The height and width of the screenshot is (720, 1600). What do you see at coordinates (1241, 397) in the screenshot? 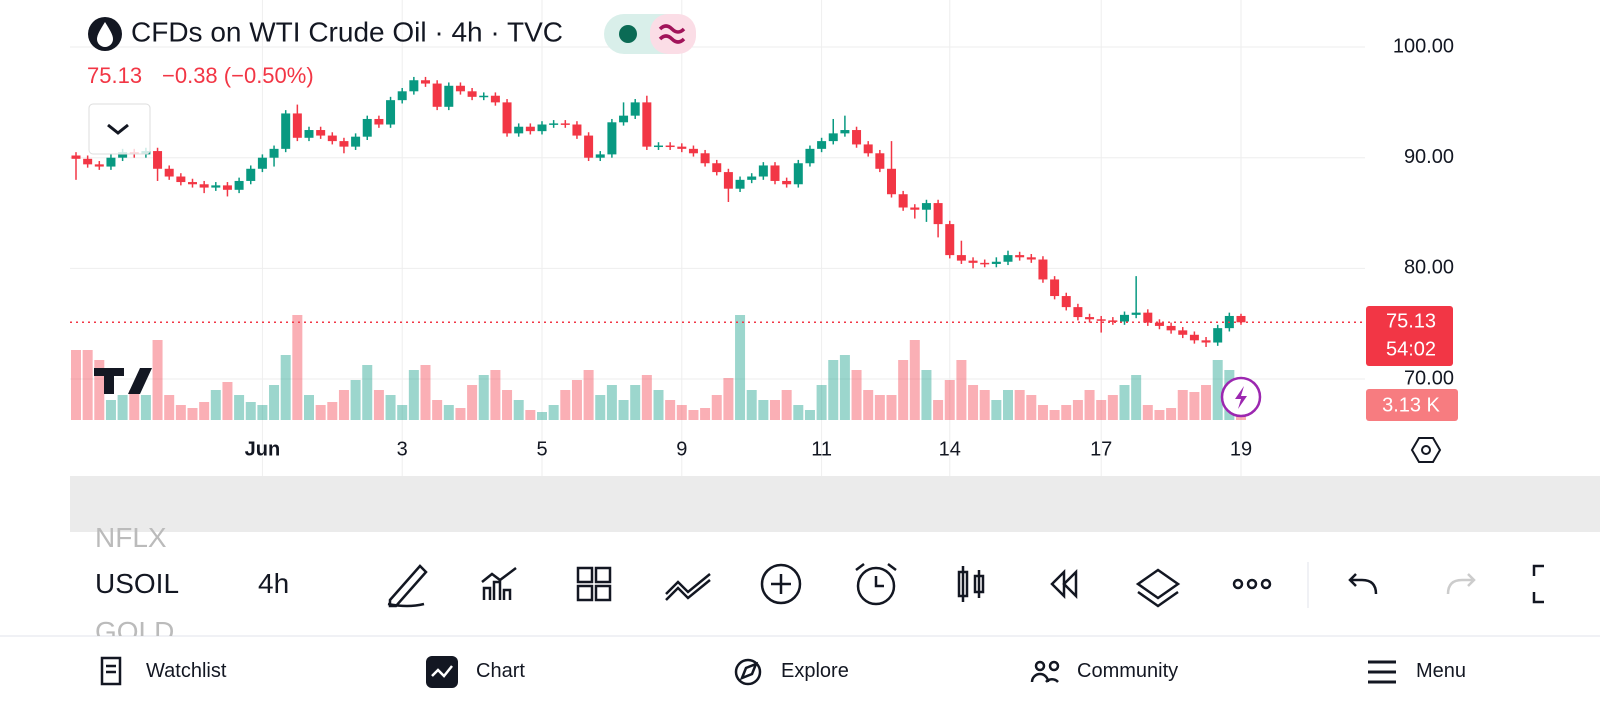
I see `lightning` at bounding box center [1241, 397].